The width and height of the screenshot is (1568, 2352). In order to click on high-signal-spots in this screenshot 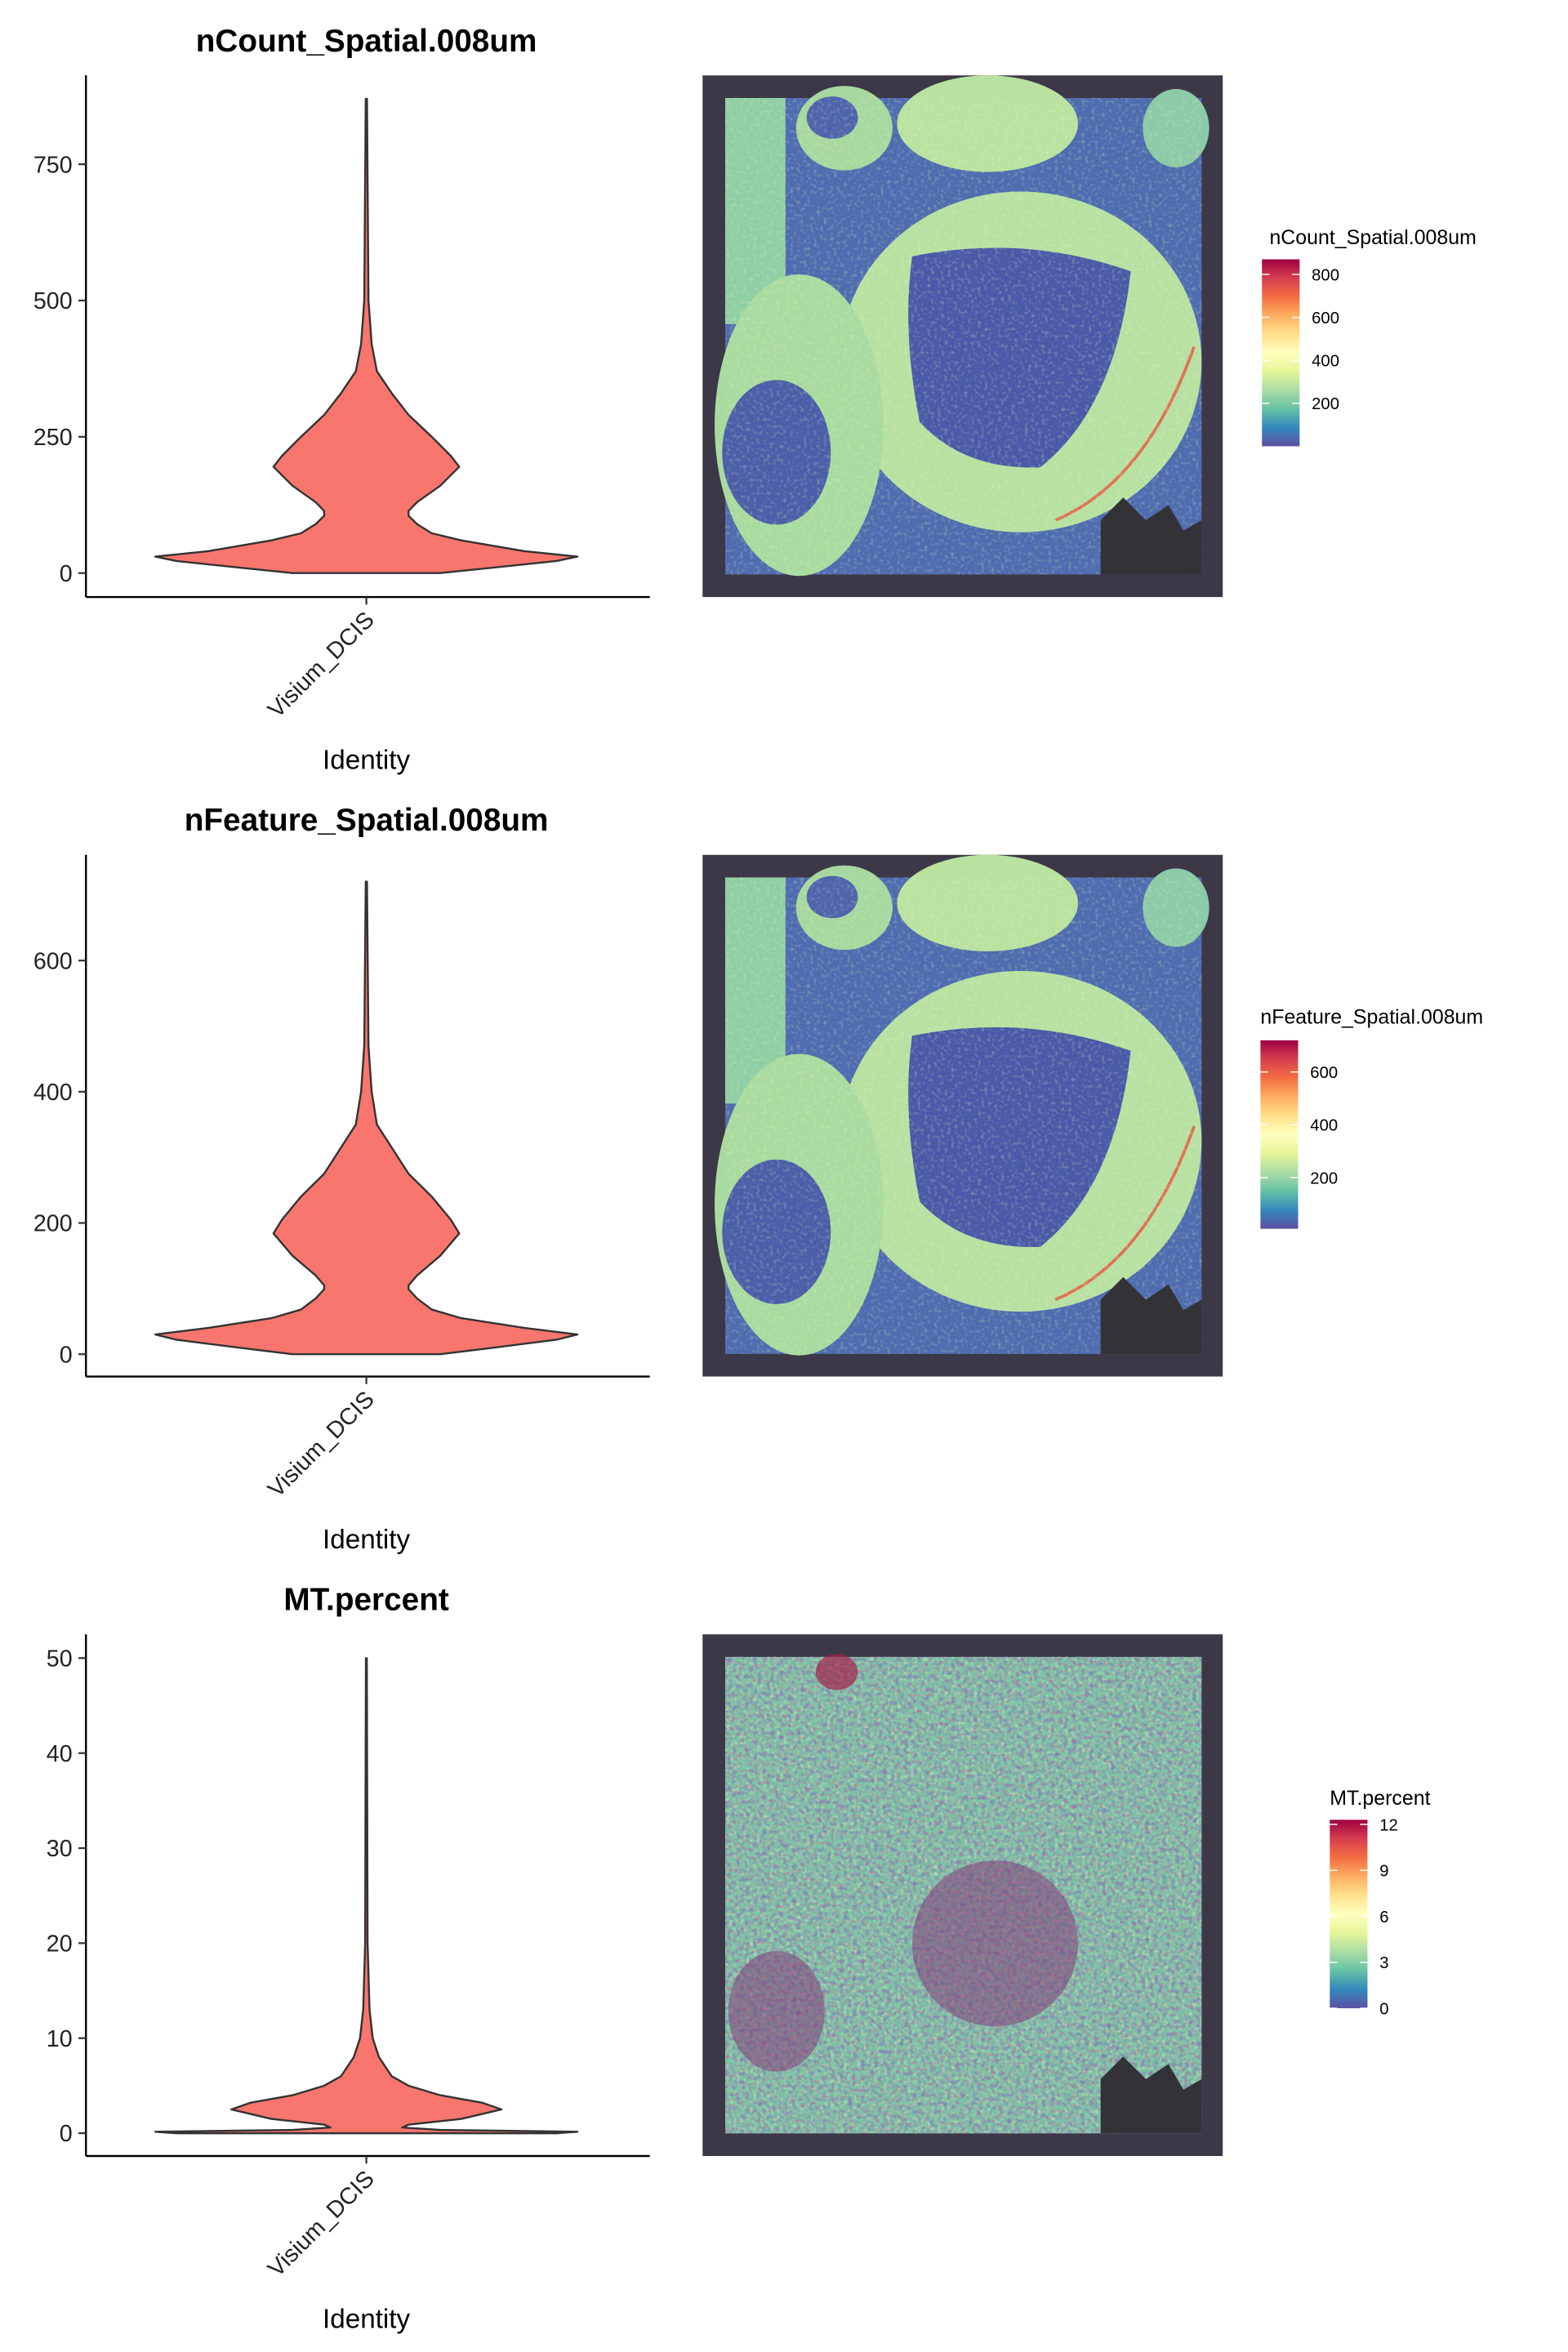, I will do `click(963, 1895)`.